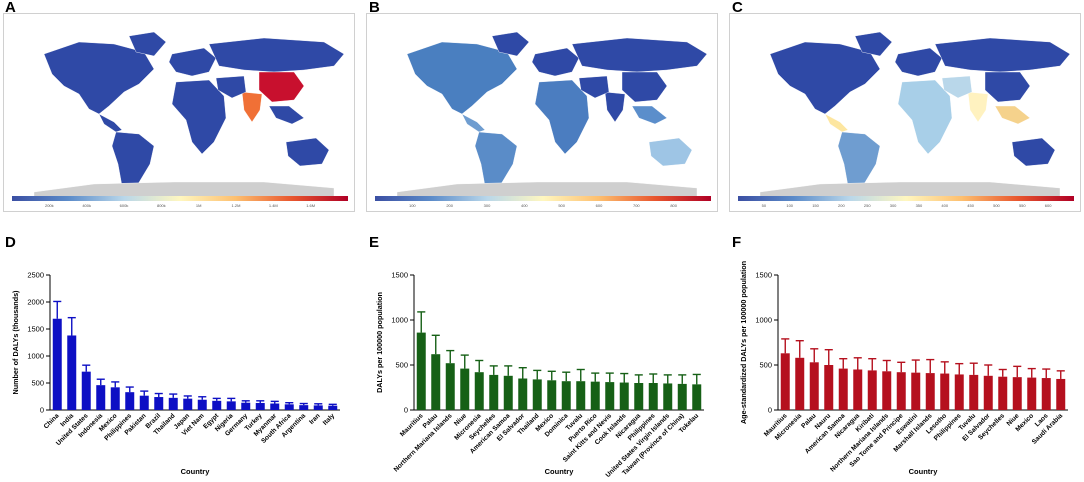 The height and width of the screenshot is (482, 1084). Describe the element at coordinates (566, 395) in the screenshot. I see `bar-dominica` at that location.